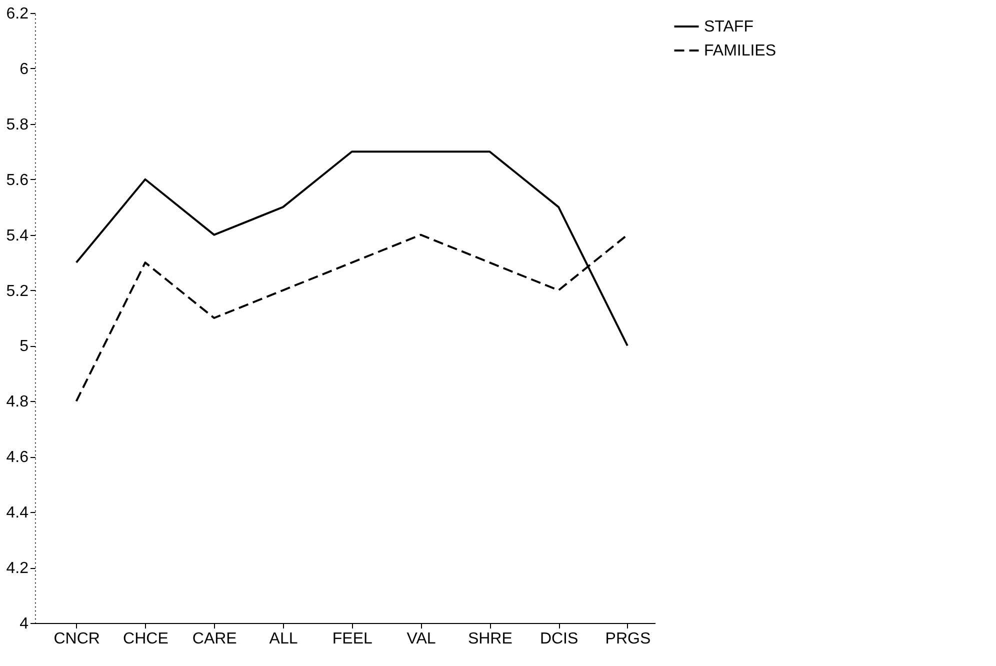  I want to click on x-tick-label: CARE, so click(214, 639).